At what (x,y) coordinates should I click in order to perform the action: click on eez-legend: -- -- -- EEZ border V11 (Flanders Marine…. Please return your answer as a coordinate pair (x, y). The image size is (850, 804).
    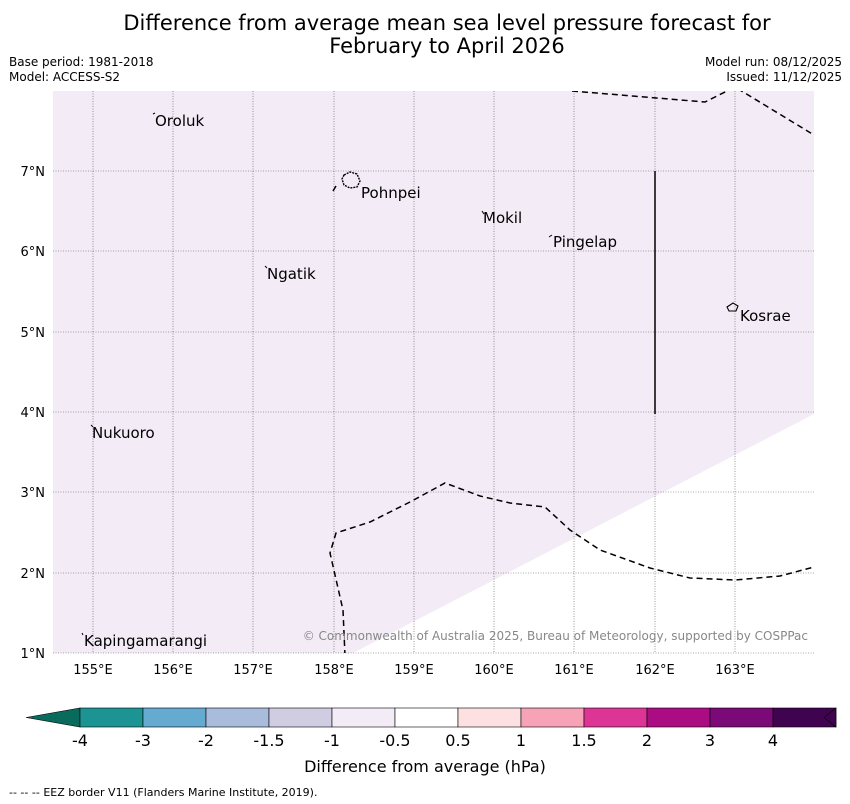
    Looking at the image, I should click on (163, 792).